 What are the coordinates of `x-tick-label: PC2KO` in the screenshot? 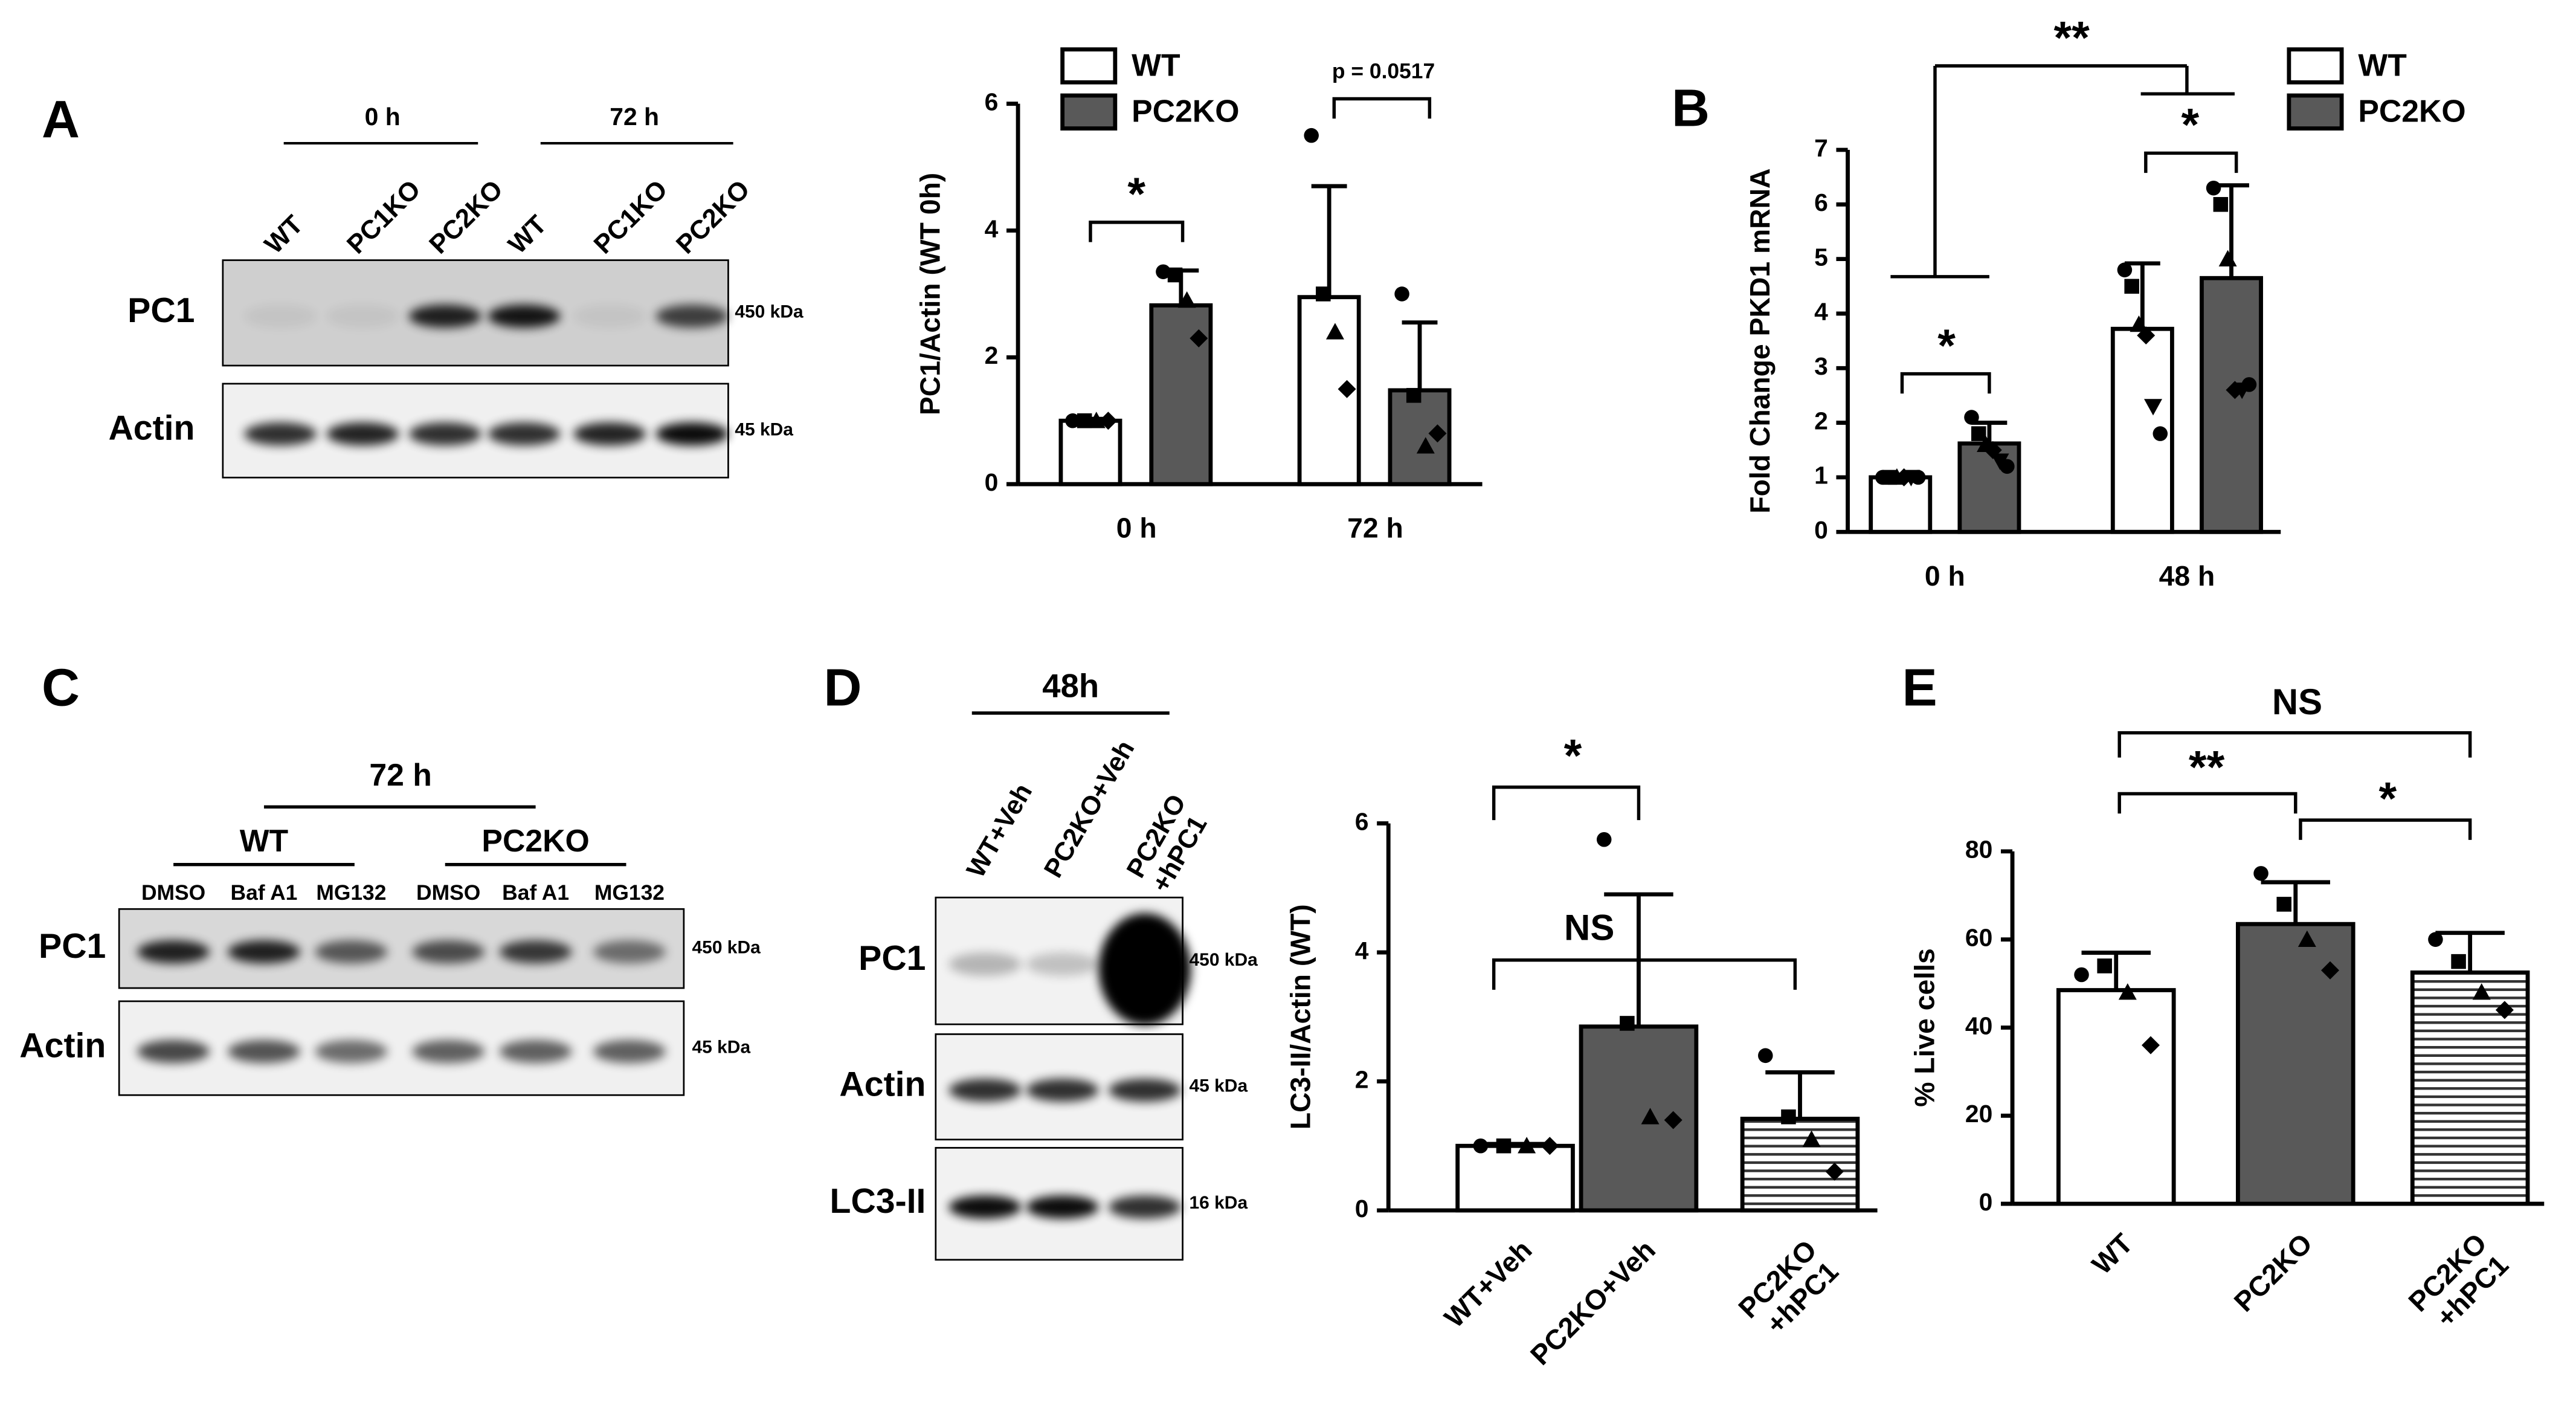 It's located at (2273, 1272).